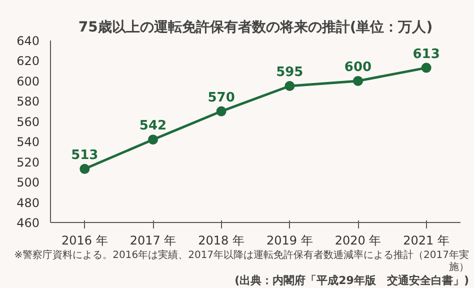 This screenshot has height=305, width=474. What do you see at coordinates (28, 101) in the screenshot?
I see `y-tick-label: 580` at bounding box center [28, 101].